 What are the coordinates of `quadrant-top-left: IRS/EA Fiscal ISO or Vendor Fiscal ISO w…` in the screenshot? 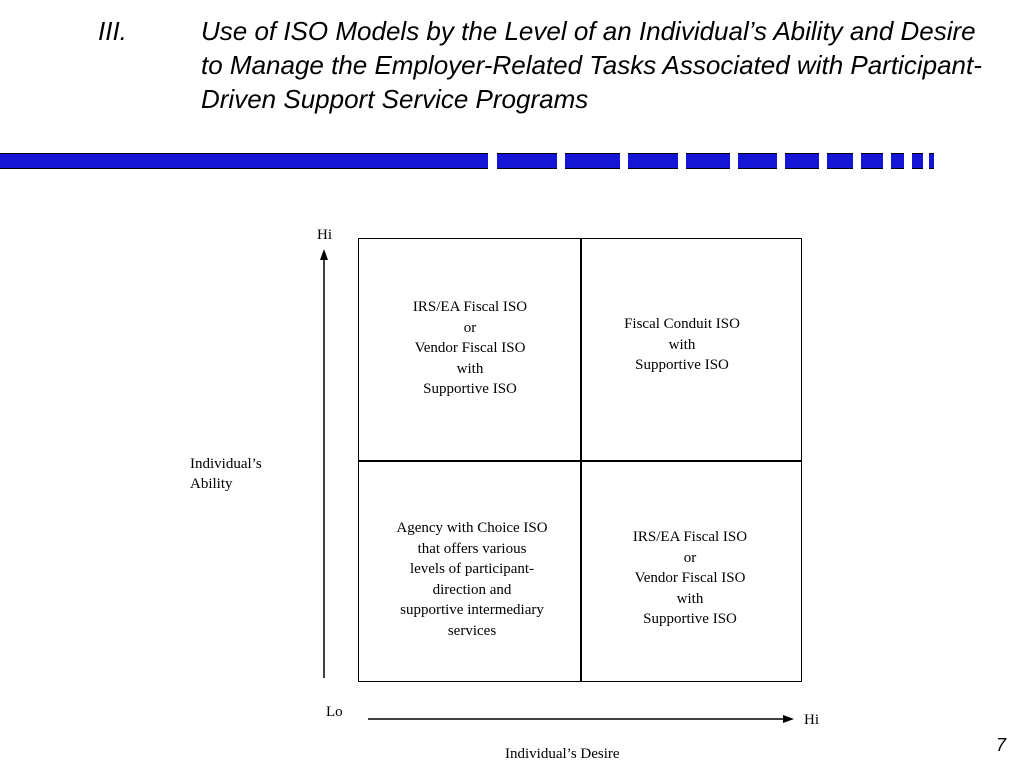 It's located at (470, 348).